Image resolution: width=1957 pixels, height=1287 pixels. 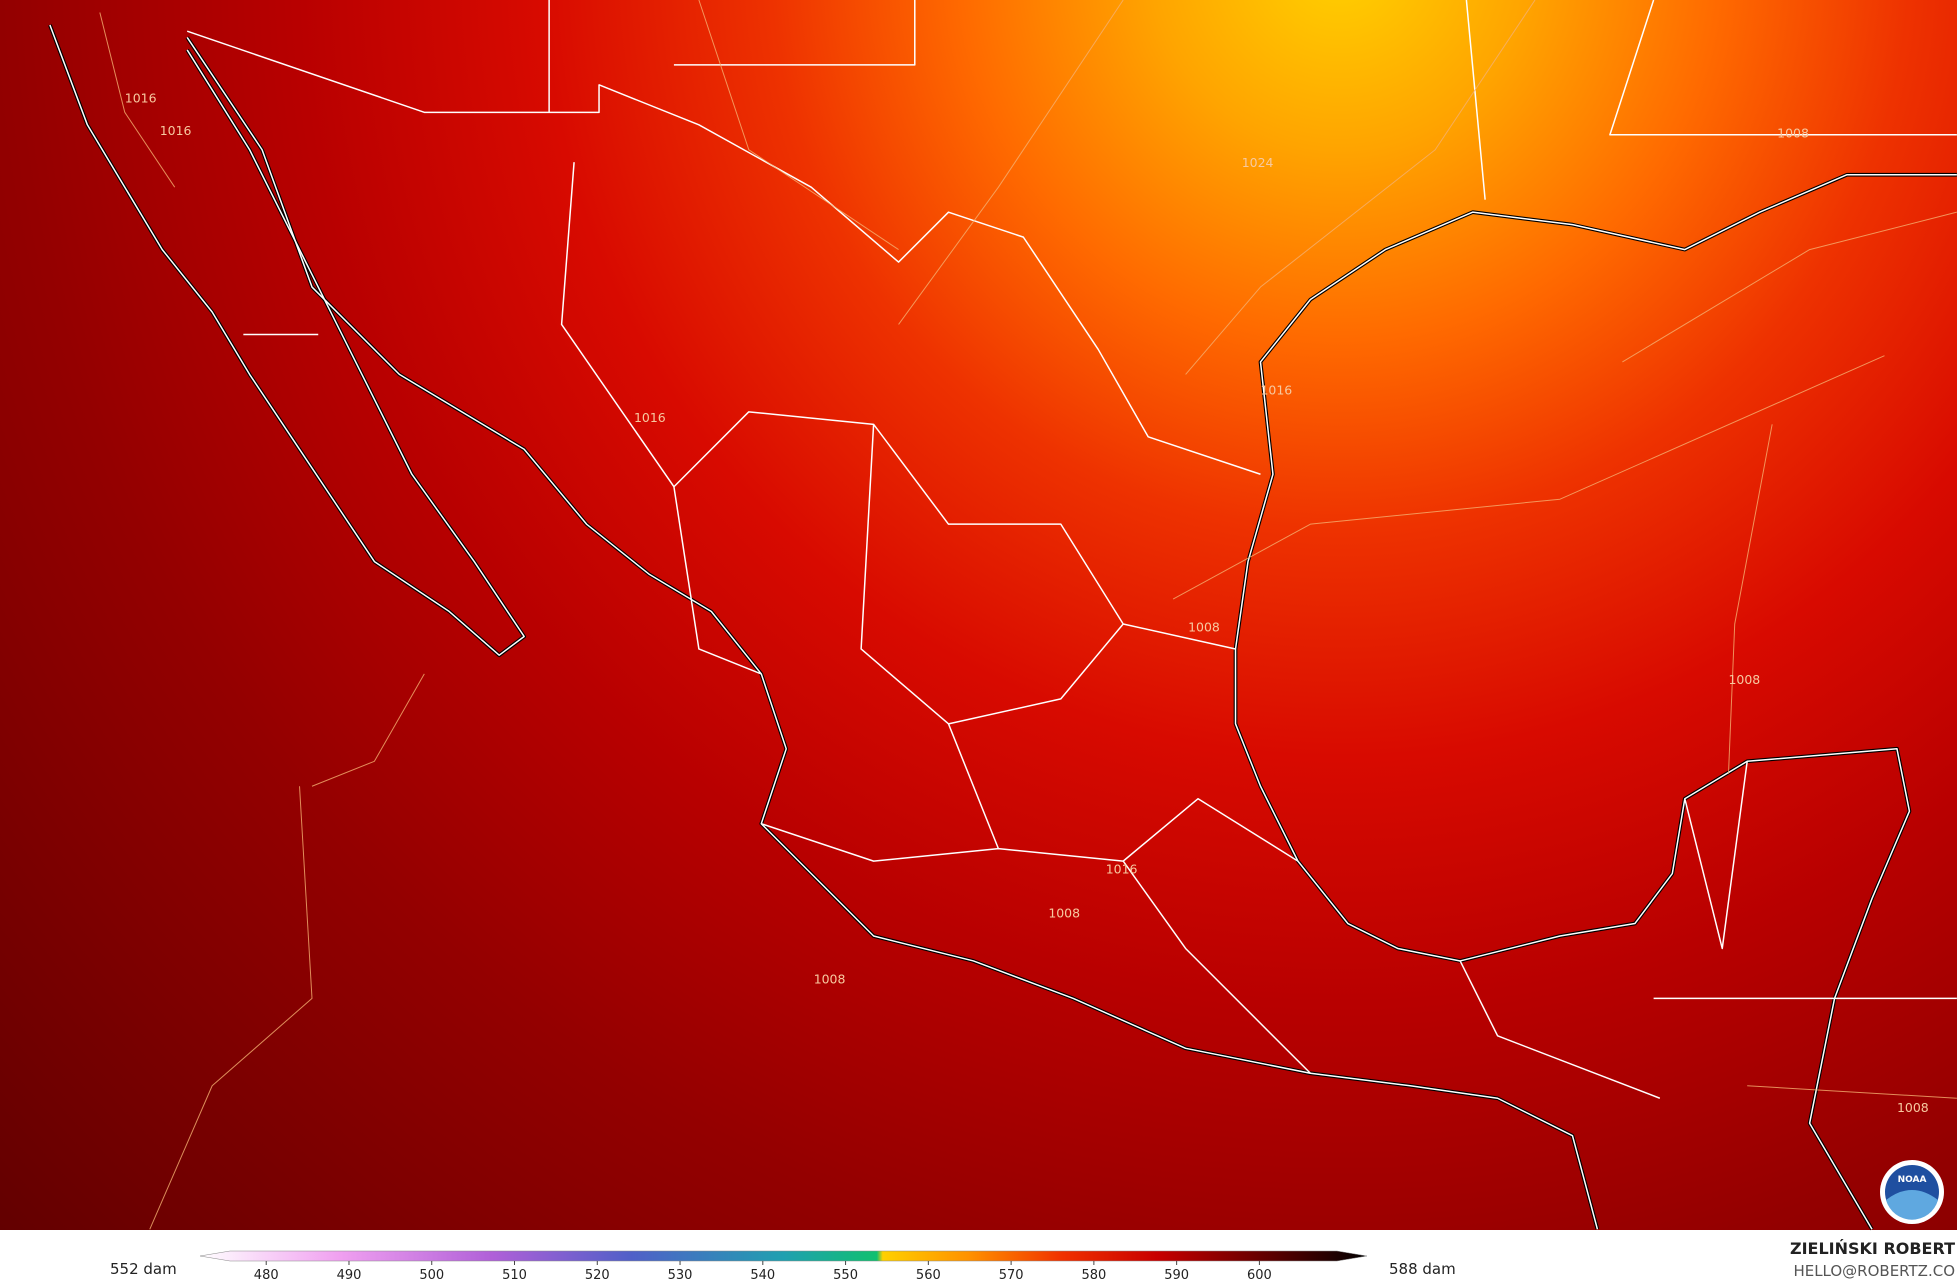 I want to click on colorbar-tick-label: 570, so click(x=1011, y=1275).